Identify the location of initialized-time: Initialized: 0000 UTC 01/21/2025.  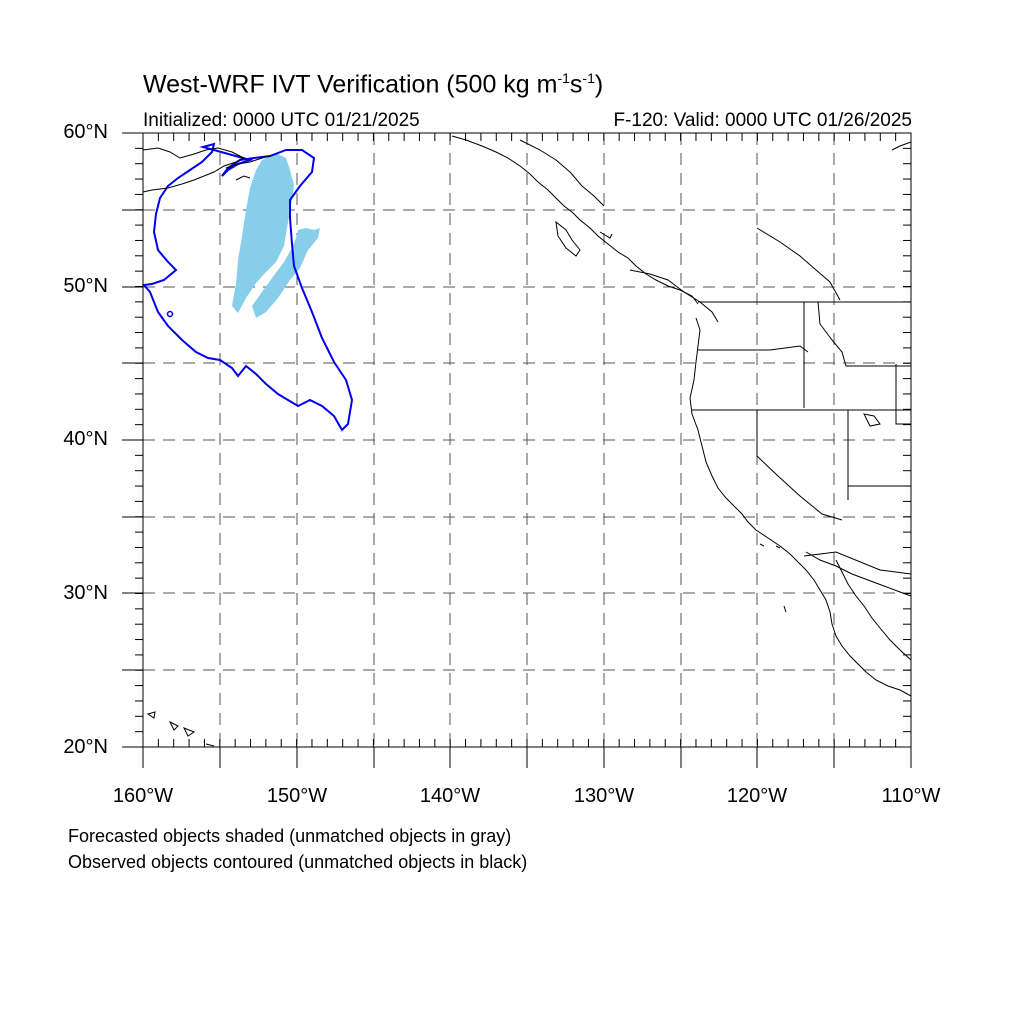
(281, 120).